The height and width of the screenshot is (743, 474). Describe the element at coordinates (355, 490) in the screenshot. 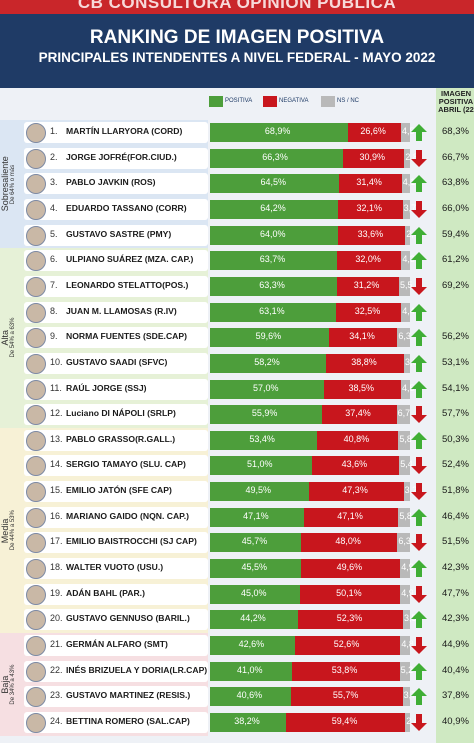

I see `negative-value-label: 47,3%` at that location.